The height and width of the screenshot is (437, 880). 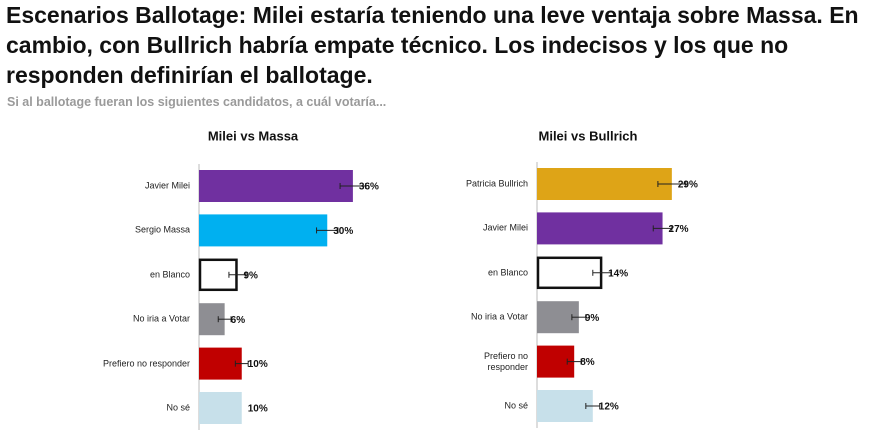 What do you see at coordinates (588, 135) in the screenshot?
I see `chart-title: Milei vs Bullrich` at bounding box center [588, 135].